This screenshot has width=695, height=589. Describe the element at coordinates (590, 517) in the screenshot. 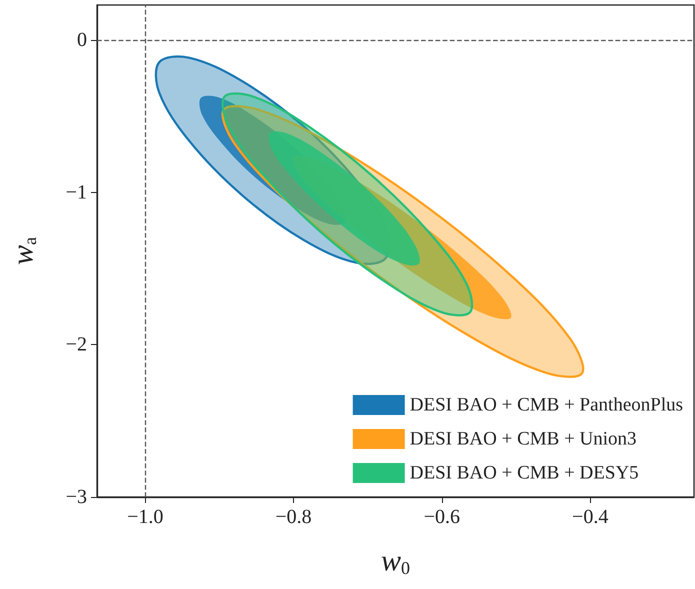

I see `x-tick-label: −0.4` at that location.